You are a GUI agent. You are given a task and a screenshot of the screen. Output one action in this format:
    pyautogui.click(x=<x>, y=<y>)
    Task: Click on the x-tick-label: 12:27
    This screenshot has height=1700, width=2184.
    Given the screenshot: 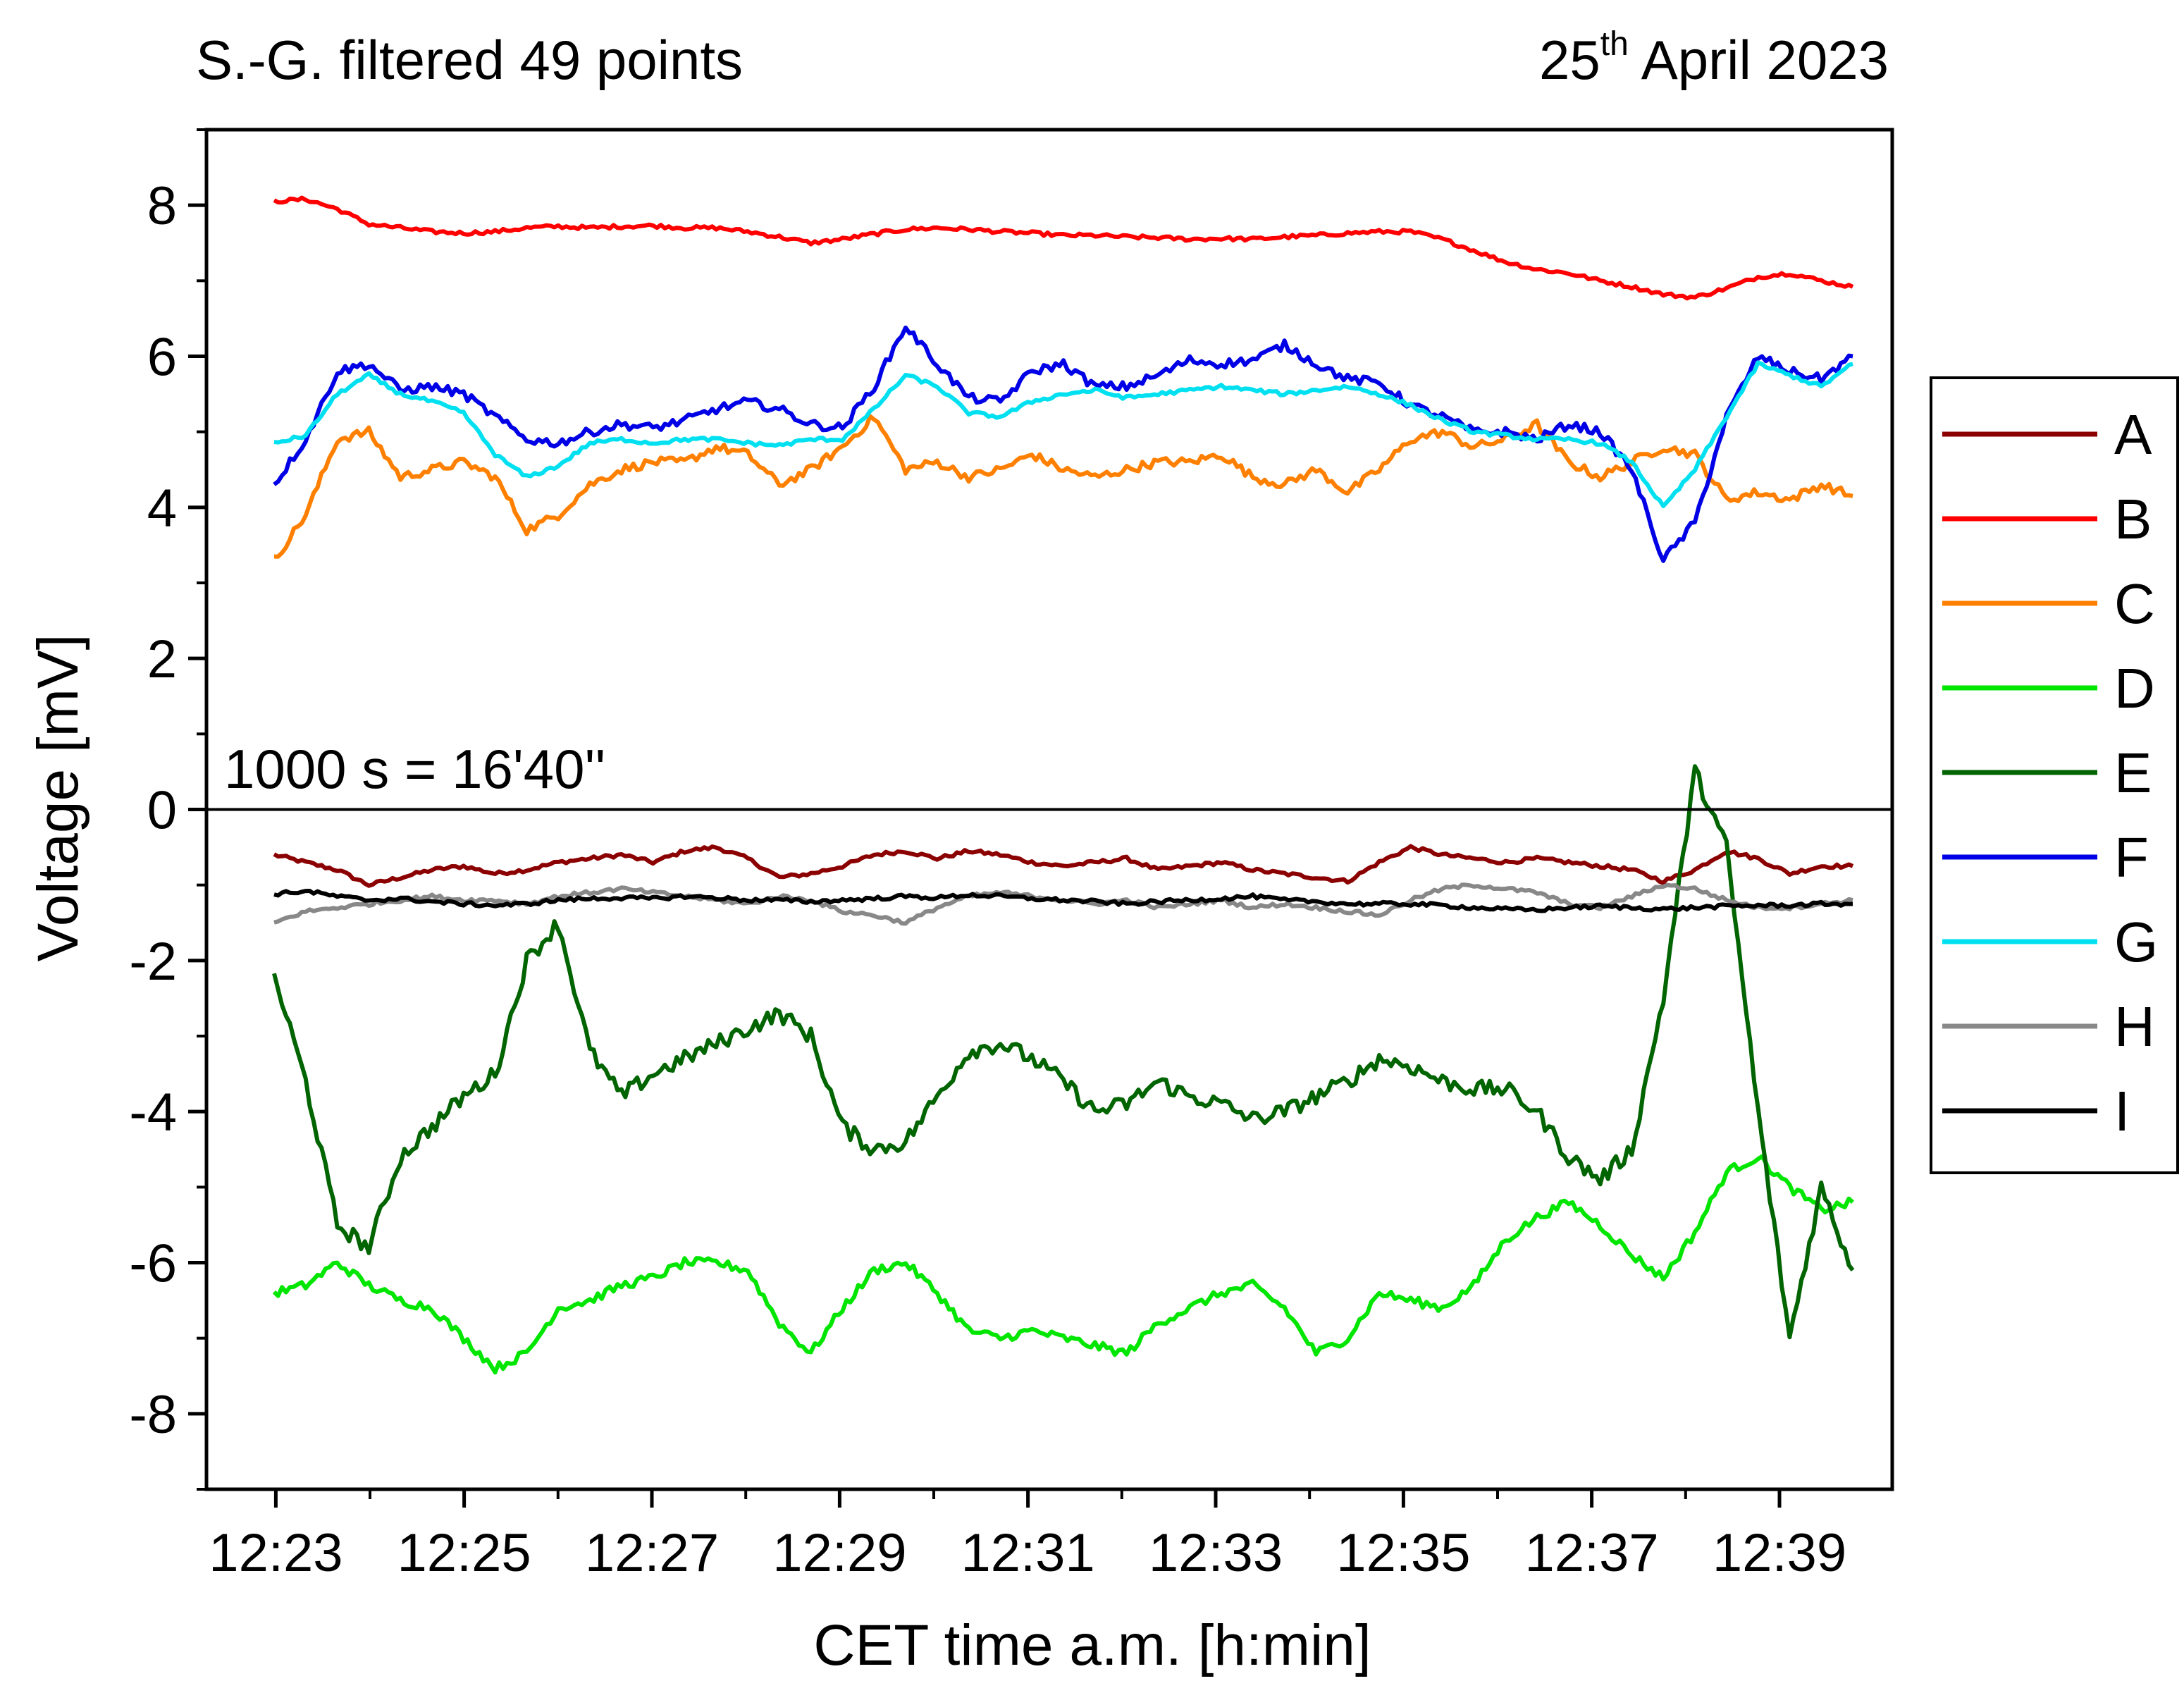 What is the action you would take?
    pyautogui.click(x=652, y=1553)
    